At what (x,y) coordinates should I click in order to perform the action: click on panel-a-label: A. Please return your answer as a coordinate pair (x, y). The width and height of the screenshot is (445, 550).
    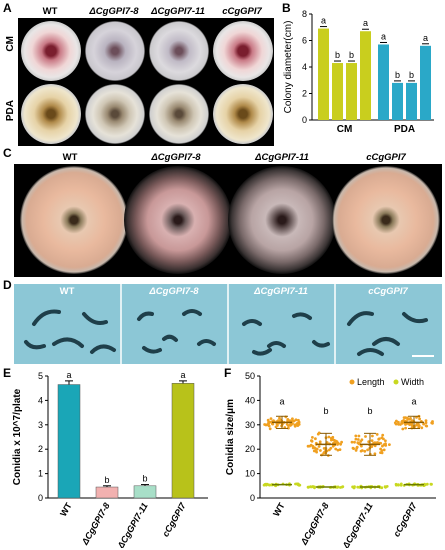
    Looking at the image, I should click on (7, 8).